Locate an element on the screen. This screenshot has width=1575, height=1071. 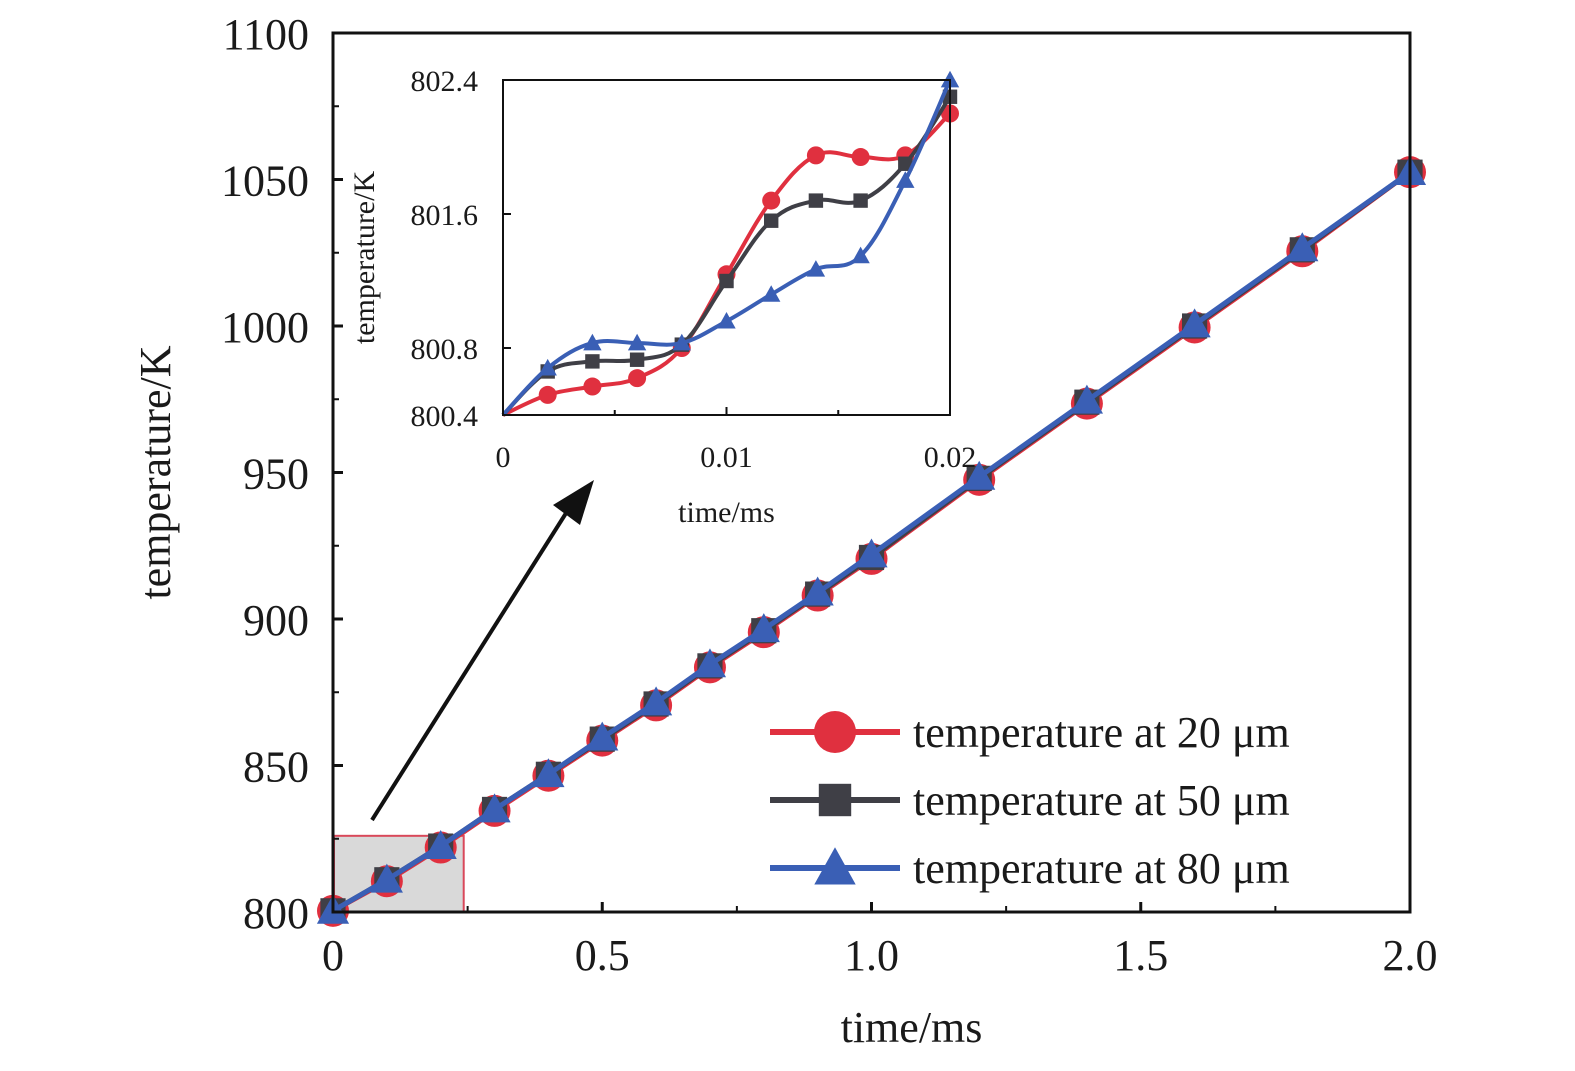
main-y-tick-label: 1050 is located at coordinates (265, 181).